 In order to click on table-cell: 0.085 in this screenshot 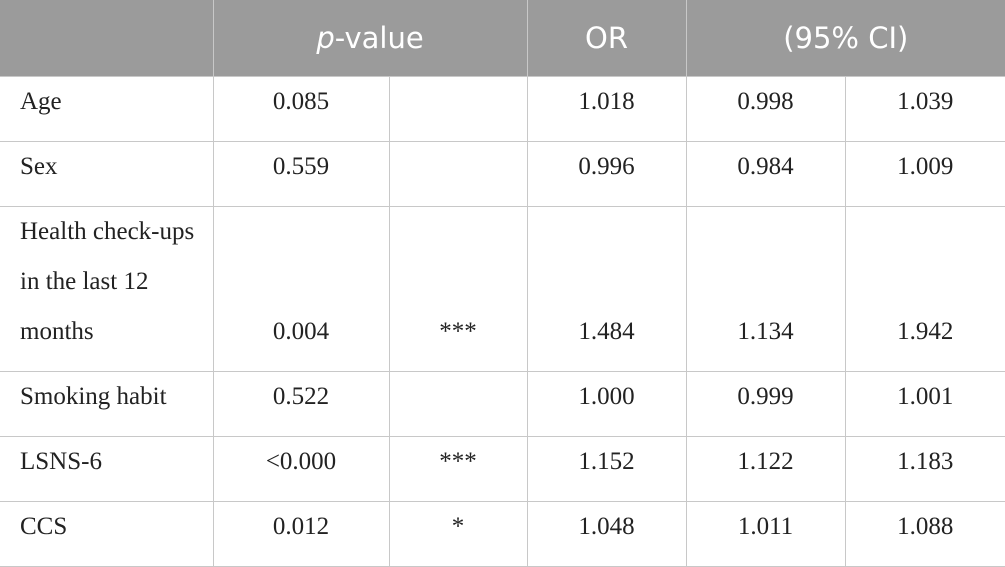, I will do `click(301, 109)`.